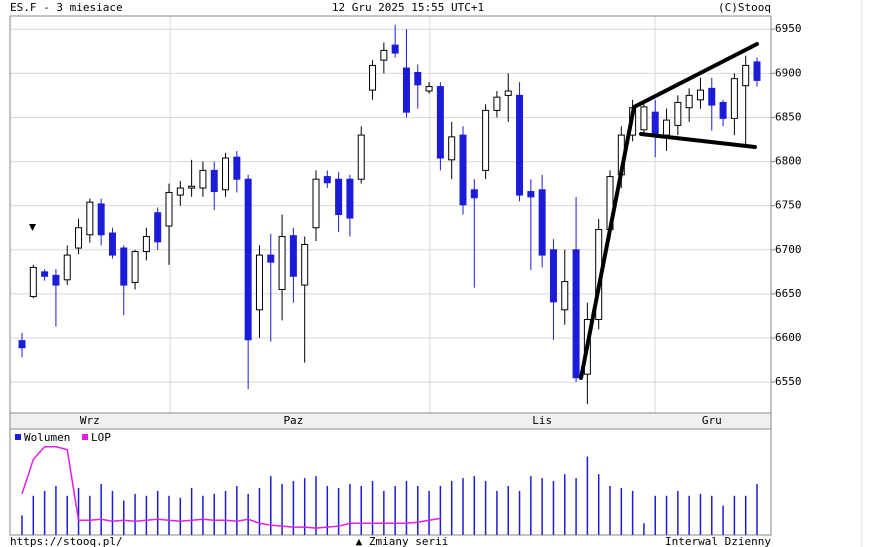 This screenshot has width=877, height=547. Describe the element at coordinates (788, 28) in the screenshot. I see `y-tick-label: 6950` at that location.